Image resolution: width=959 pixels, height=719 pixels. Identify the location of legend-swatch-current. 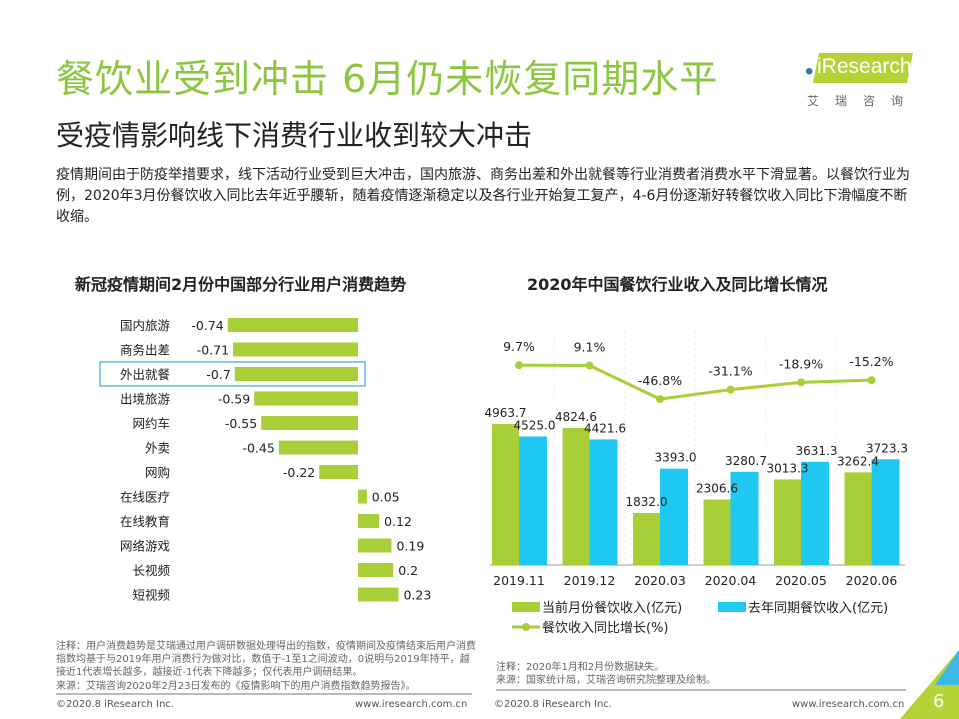
(526, 607).